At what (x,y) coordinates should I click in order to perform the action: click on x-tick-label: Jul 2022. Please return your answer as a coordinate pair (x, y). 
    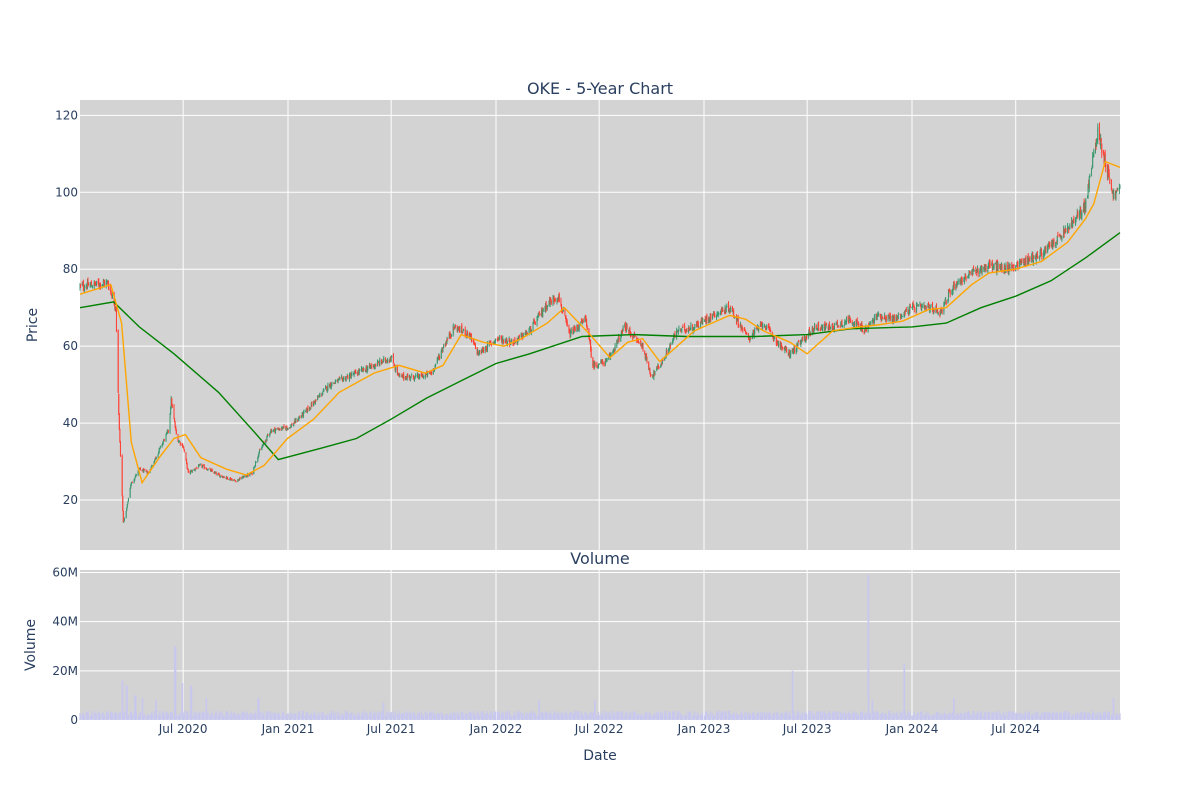
    Looking at the image, I should click on (599, 729).